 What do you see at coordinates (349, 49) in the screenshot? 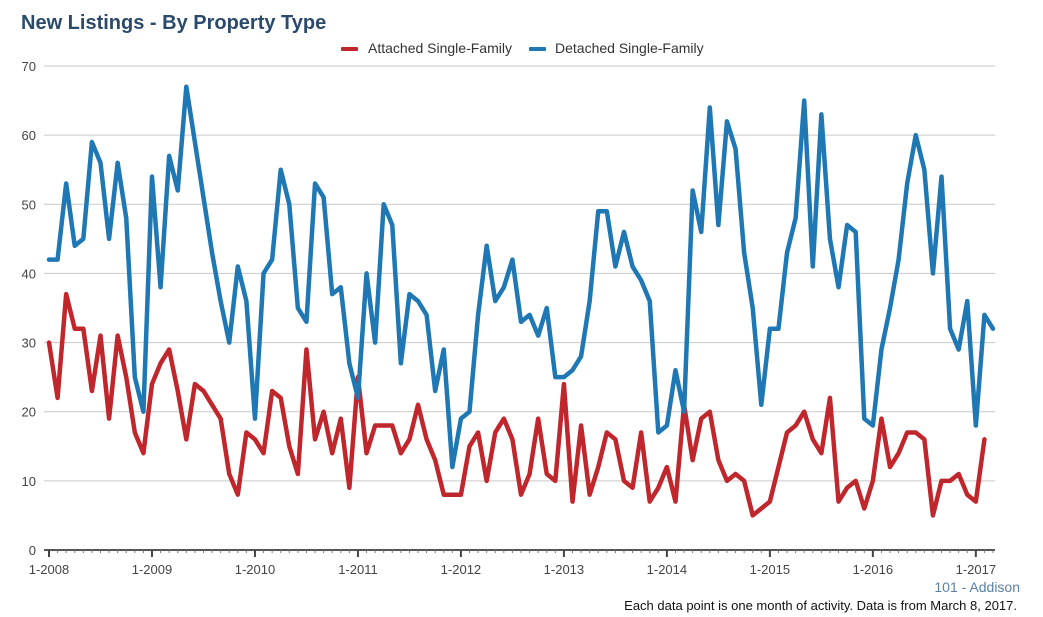
I see `legend-swatch-attached` at bounding box center [349, 49].